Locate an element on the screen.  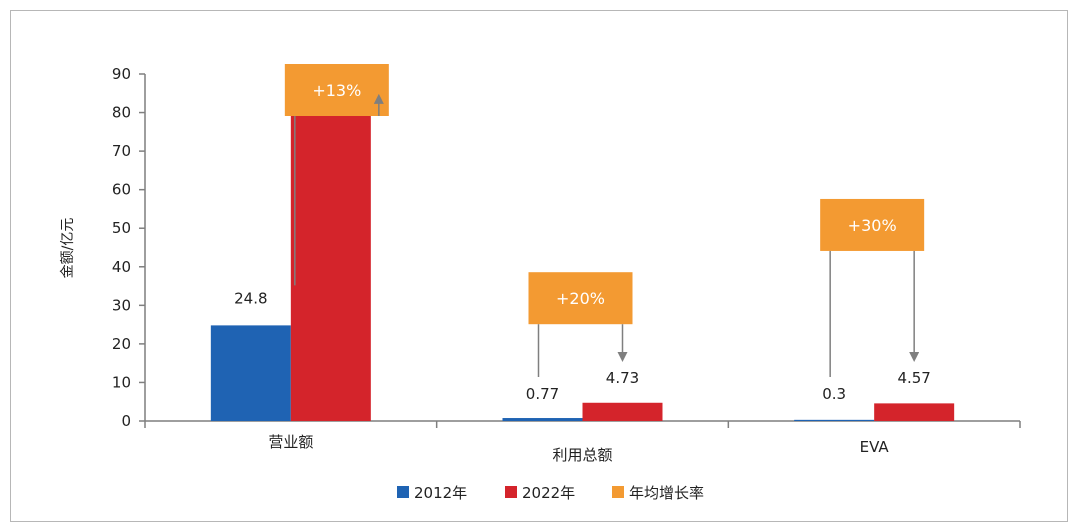
y-axis-label: 金额/亿元 is located at coordinates (68, 248).